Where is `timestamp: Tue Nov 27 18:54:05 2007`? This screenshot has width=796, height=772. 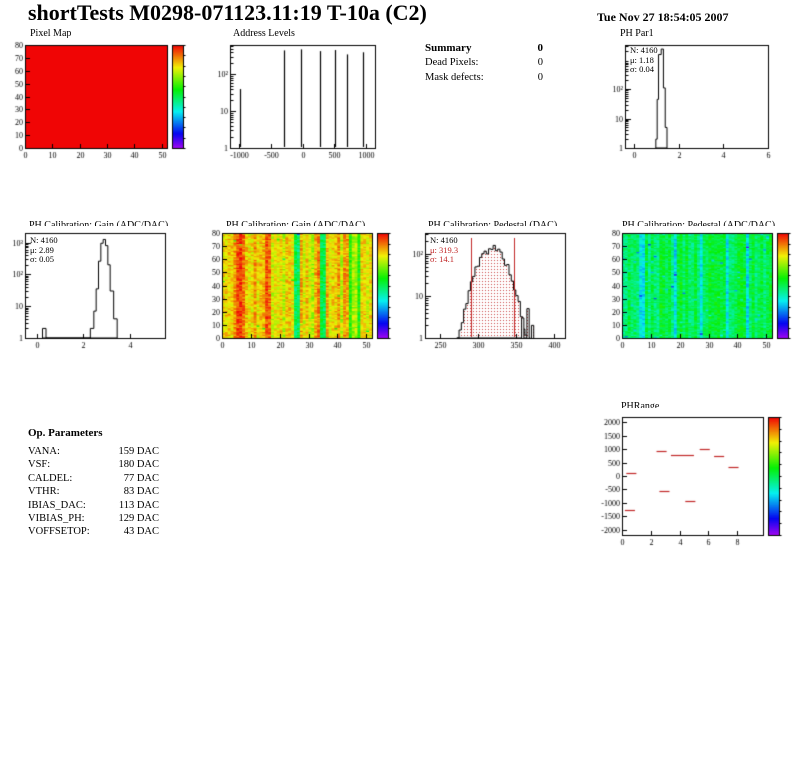
timestamp: Tue Nov 27 18:54:05 2007 is located at coordinates (663, 17).